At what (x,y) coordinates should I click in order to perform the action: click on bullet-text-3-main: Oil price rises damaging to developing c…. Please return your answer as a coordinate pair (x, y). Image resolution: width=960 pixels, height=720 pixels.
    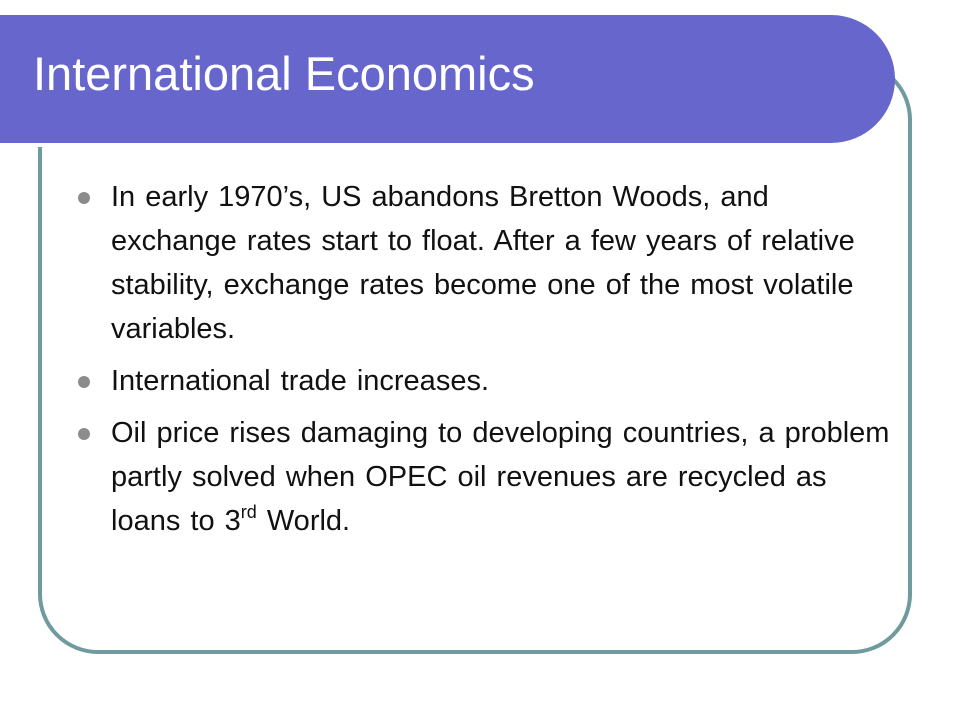
    Looking at the image, I should click on (500, 477).